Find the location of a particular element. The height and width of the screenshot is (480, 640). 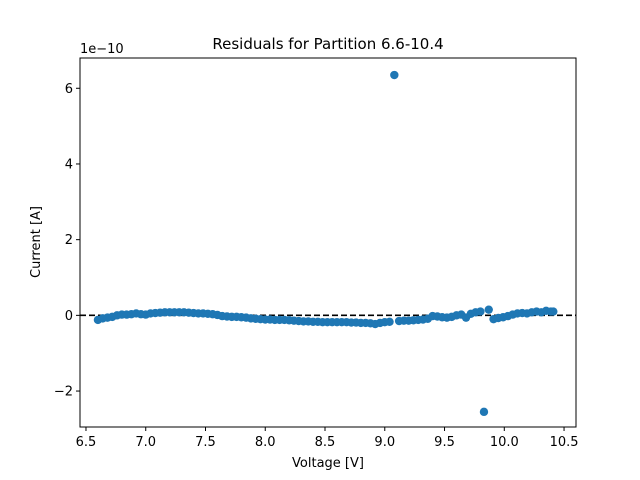

x-tick-label: 8.0 is located at coordinates (265, 442).